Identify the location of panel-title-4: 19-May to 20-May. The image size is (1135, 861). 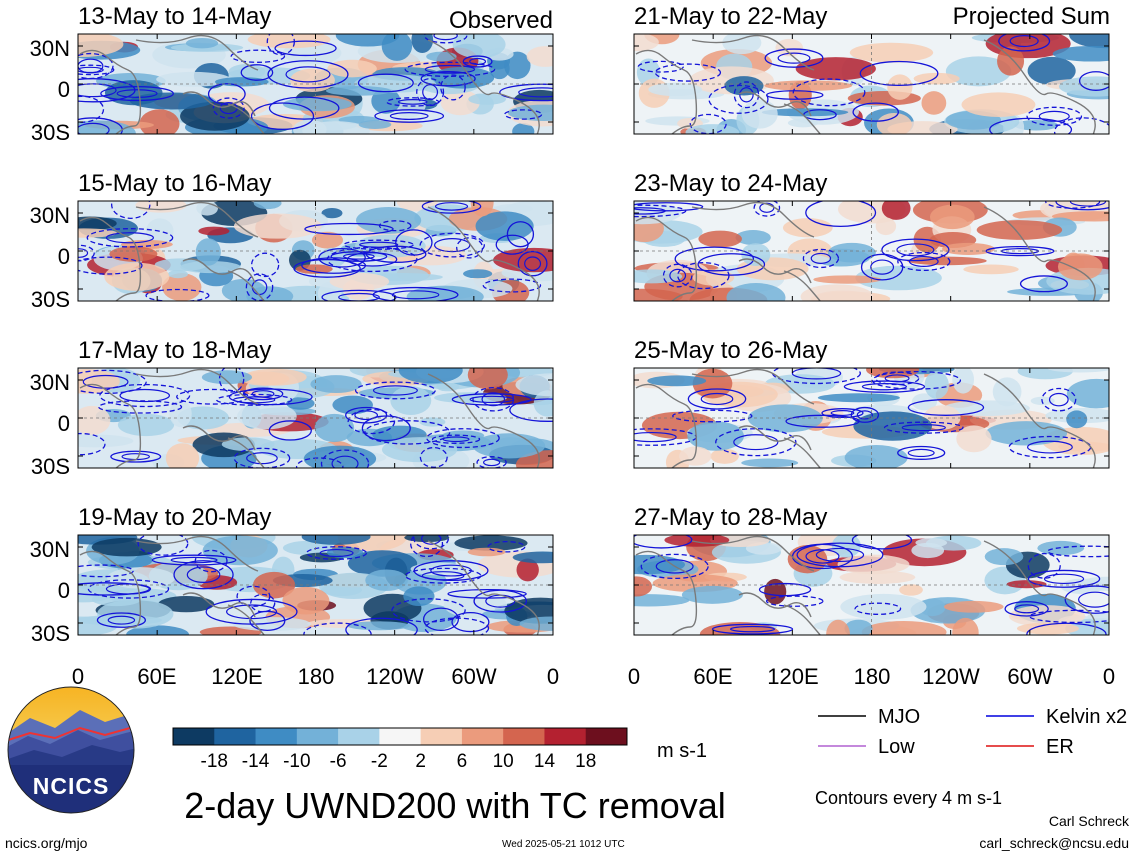
(174, 517).